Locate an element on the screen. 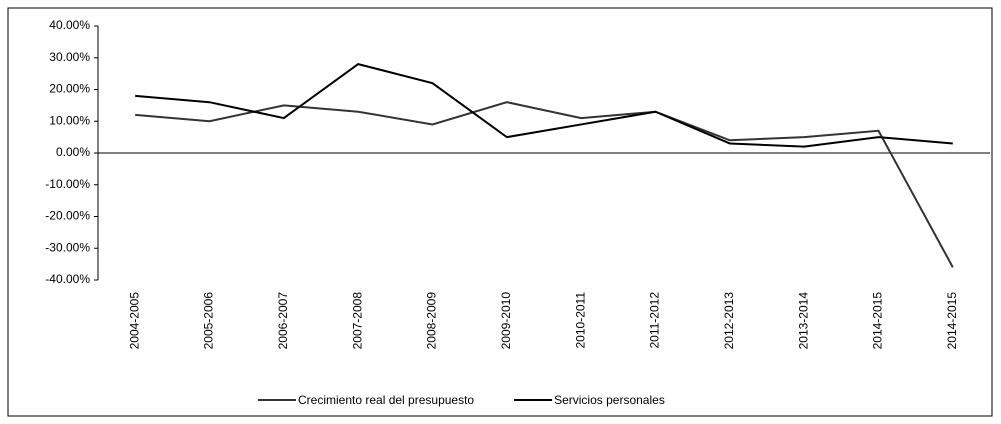 This screenshot has height=424, width=1001. y-tick-label: 20.00% is located at coordinates (69, 89).